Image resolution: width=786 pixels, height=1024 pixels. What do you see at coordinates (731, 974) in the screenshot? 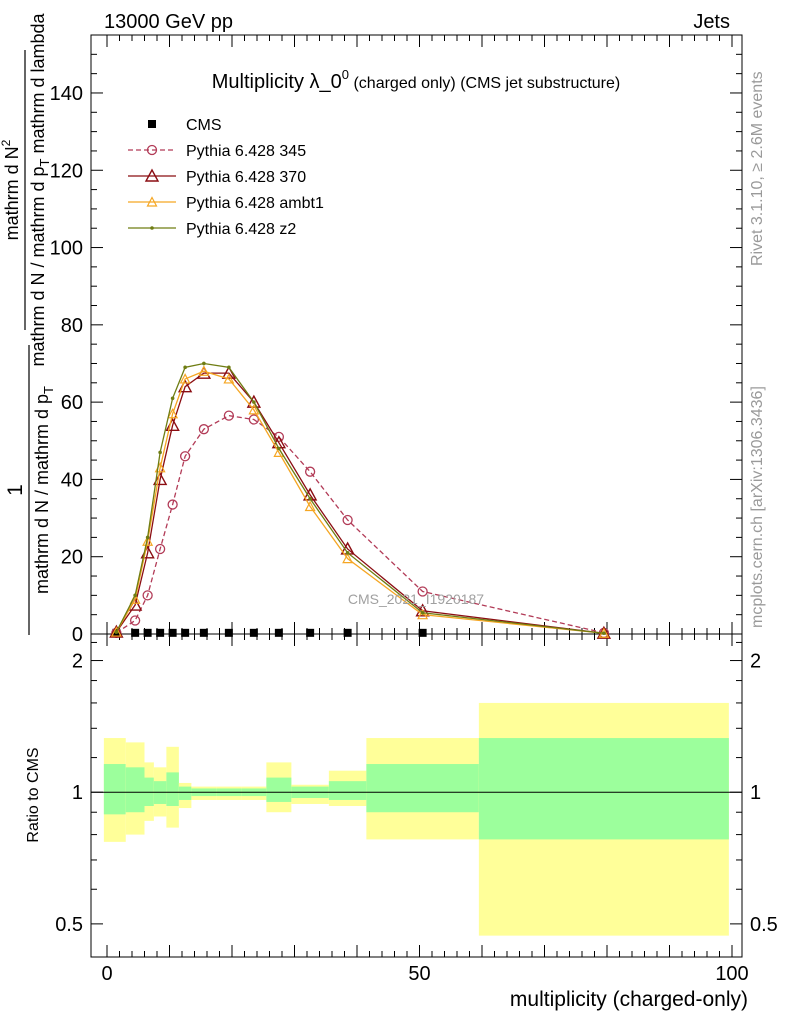
I see `x-tick-label: 100` at bounding box center [731, 974].